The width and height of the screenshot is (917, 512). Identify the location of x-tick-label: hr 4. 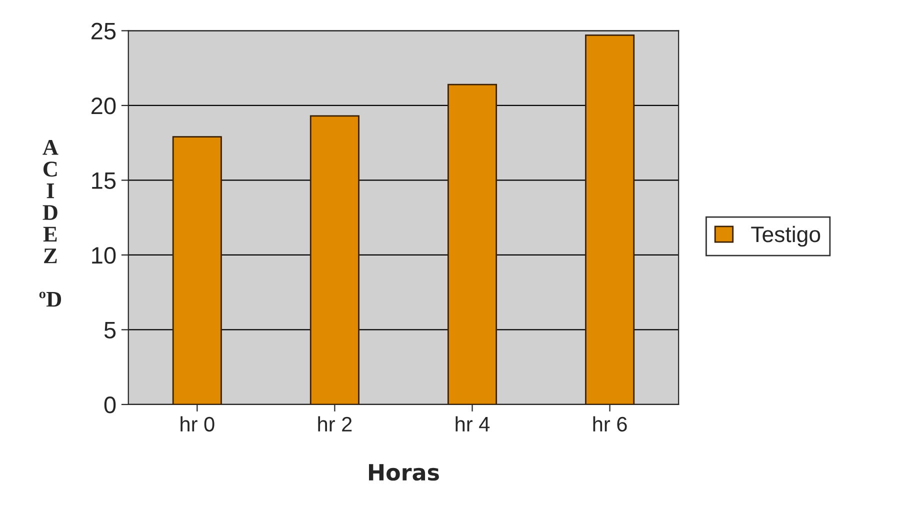
(473, 424).